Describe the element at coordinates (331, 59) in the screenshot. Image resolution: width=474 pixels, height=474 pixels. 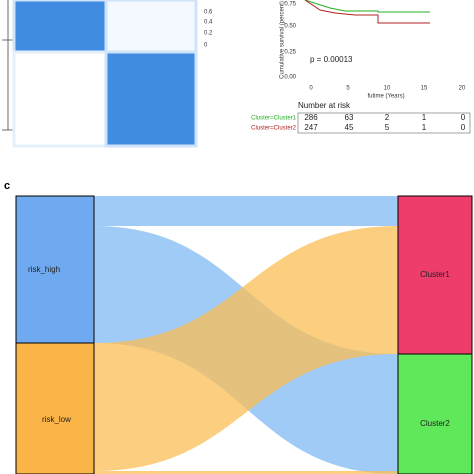
I see `p-value: p = 0.00013` at that location.